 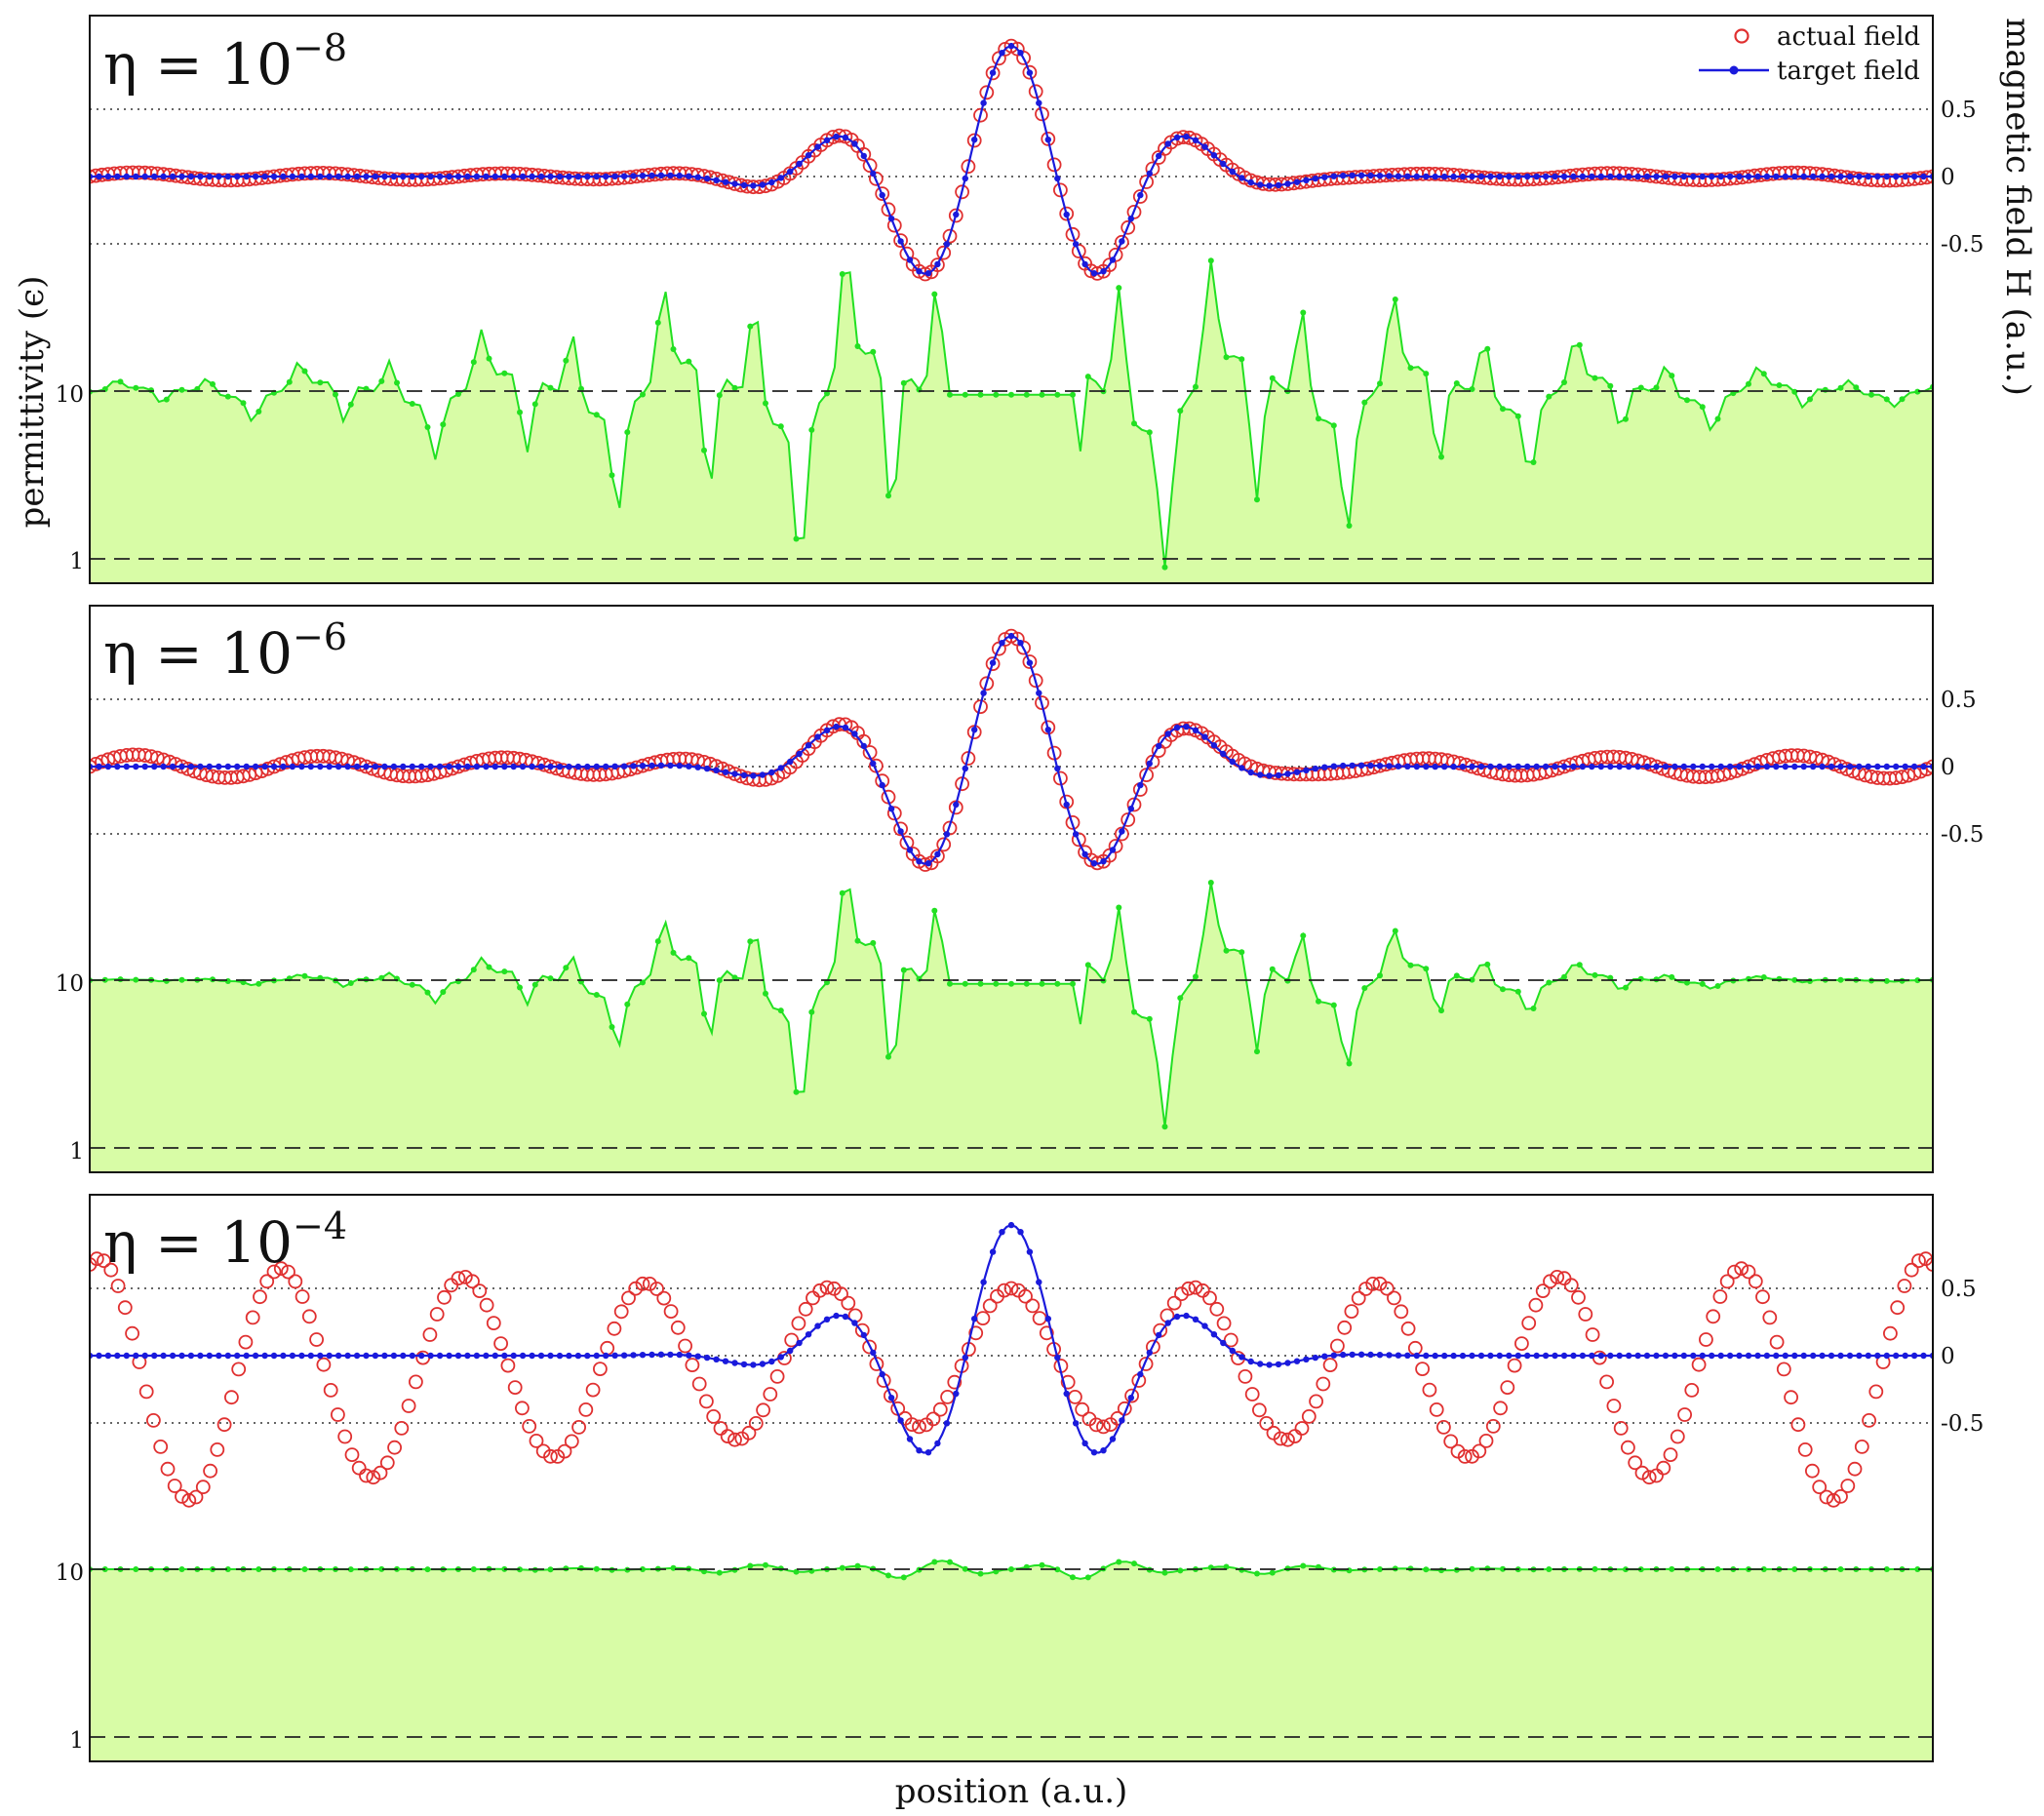 I want to click on tick-label-left: 10, so click(x=70, y=1573).